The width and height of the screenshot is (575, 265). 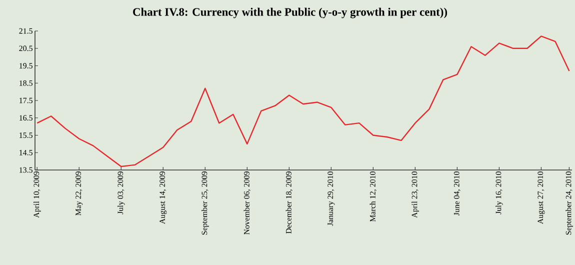 What do you see at coordinates (290, 13) in the screenshot?
I see `chart-title: Chart IV.8: Currency with the Public (y-o-y growth in per cent))` at bounding box center [290, 13].